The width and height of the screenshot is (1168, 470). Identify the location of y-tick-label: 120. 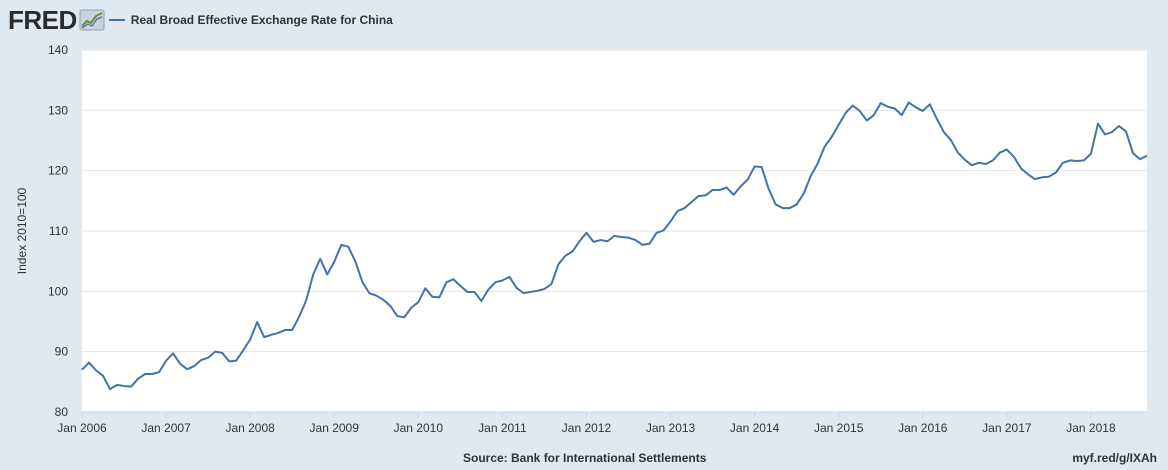
(58, 171).